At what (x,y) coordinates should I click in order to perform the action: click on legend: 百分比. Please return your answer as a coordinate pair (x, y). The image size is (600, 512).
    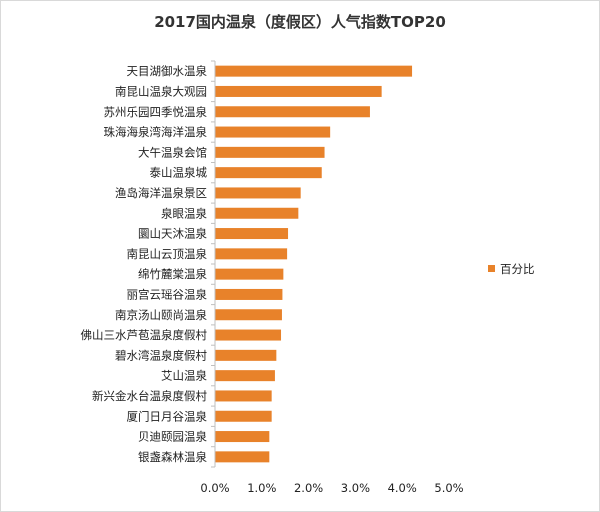
    Looking at the image, I should click on (511, 269).